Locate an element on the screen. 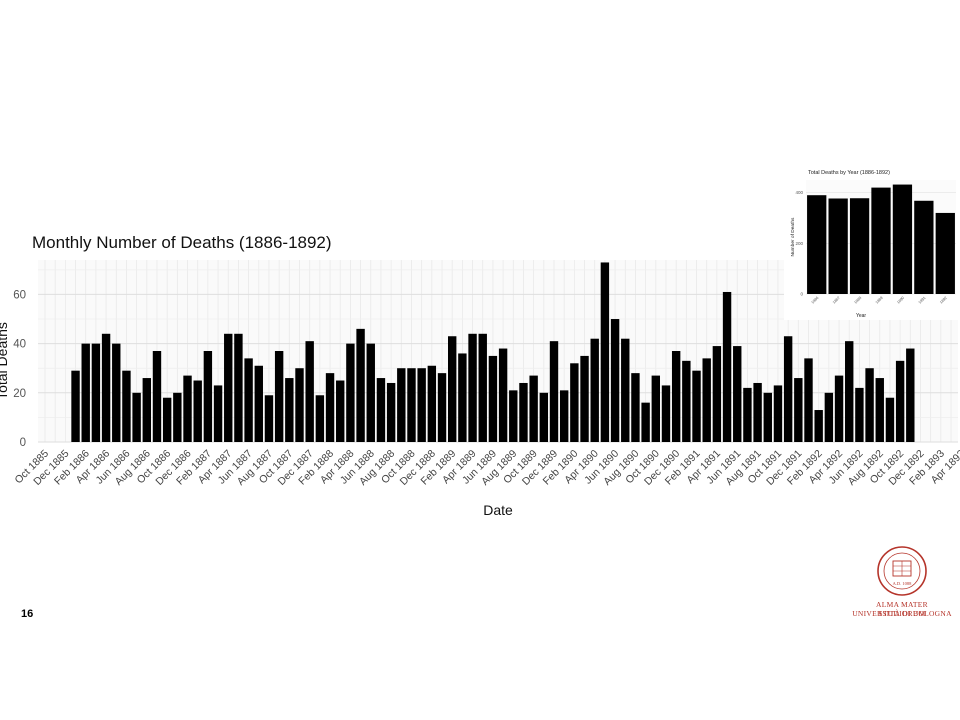 The height and width of the screenshot is (720, 960). seal-text: A.D. 1088 is located at coordinates (903, 583).